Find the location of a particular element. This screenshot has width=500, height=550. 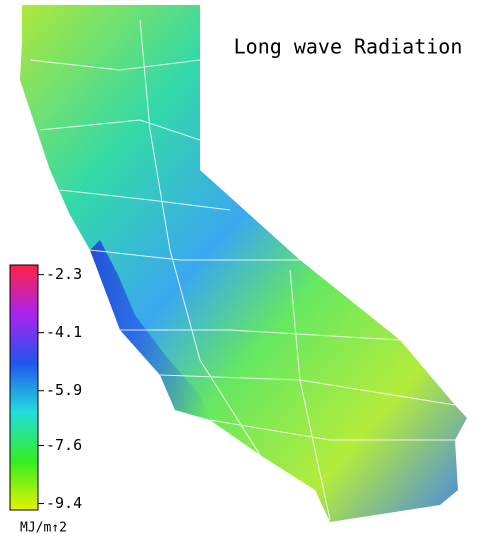

colorbar-tick-label: -7.6 is located at coordinates (64, 445).